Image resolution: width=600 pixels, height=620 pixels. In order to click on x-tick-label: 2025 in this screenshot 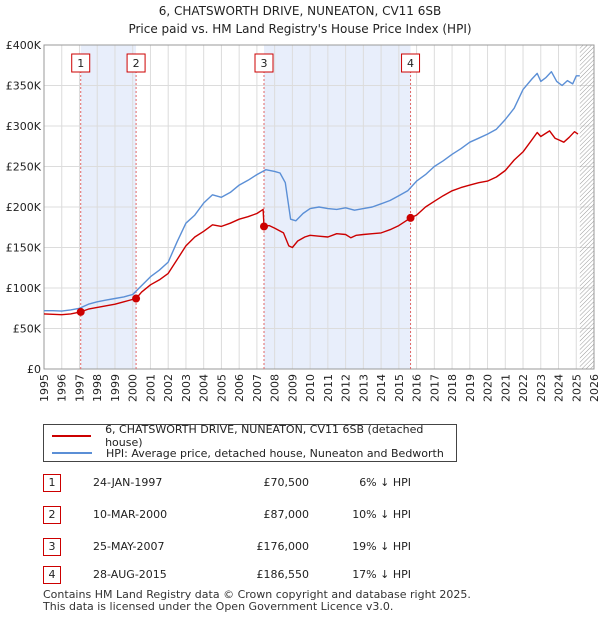, I will do `click(576, 388)`.